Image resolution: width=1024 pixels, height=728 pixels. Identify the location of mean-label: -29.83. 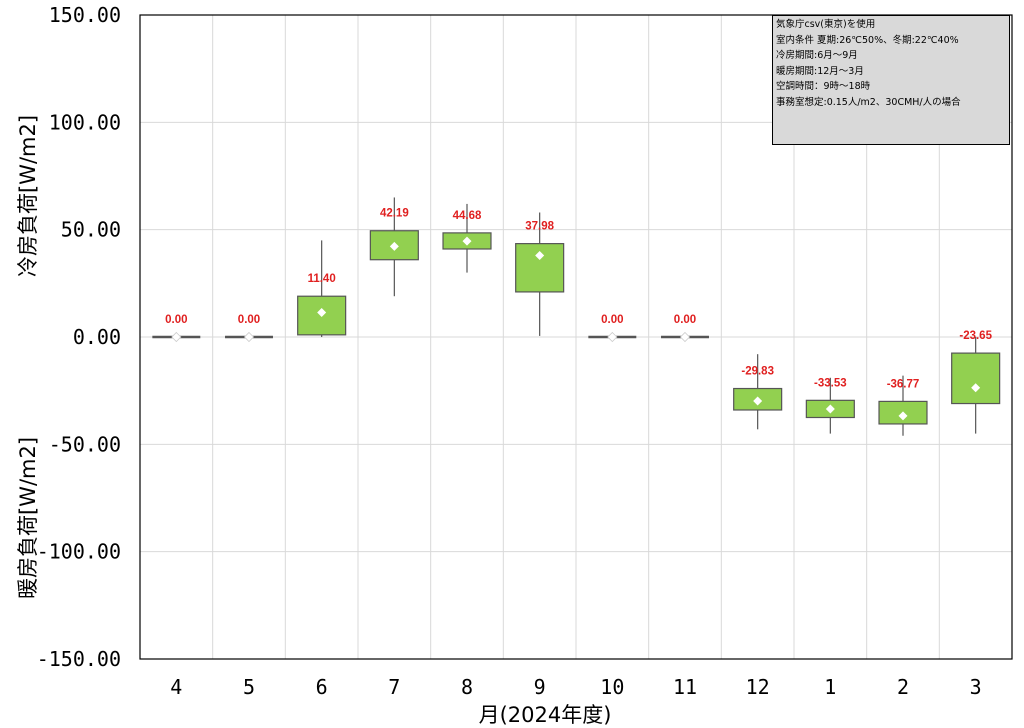
(757, 372).